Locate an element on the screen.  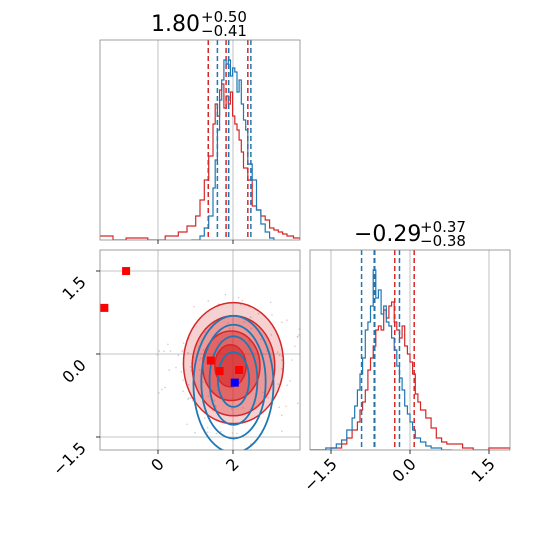
marginal-title-param1: 1.80 +0.50 −0.41 is located at coordinates (199, 24).